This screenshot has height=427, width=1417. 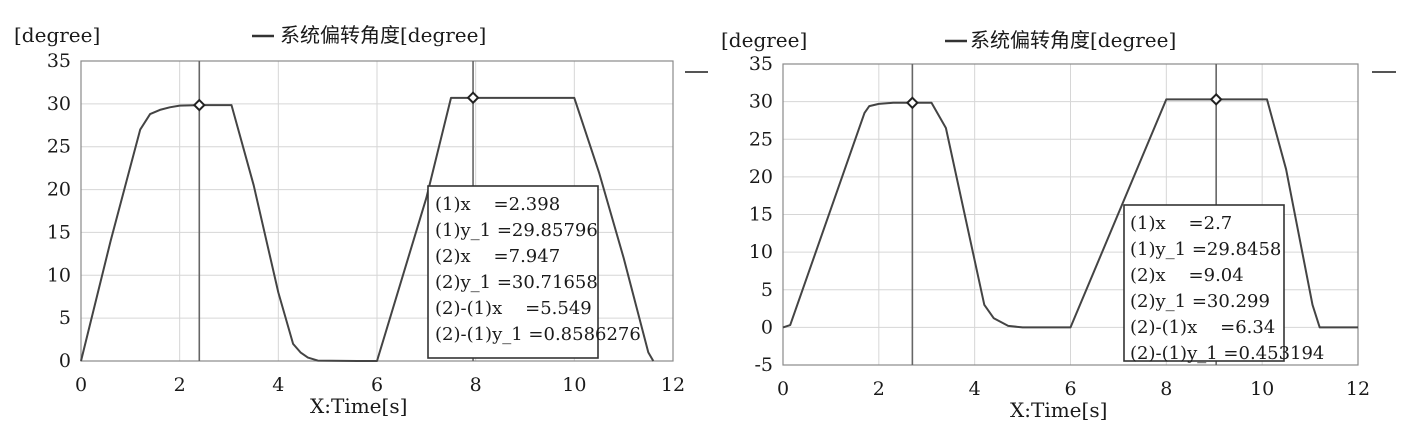 I want to click on yticks-right: -5 0 5 10 15 20 25 30 35, so click(x=761, y=214).